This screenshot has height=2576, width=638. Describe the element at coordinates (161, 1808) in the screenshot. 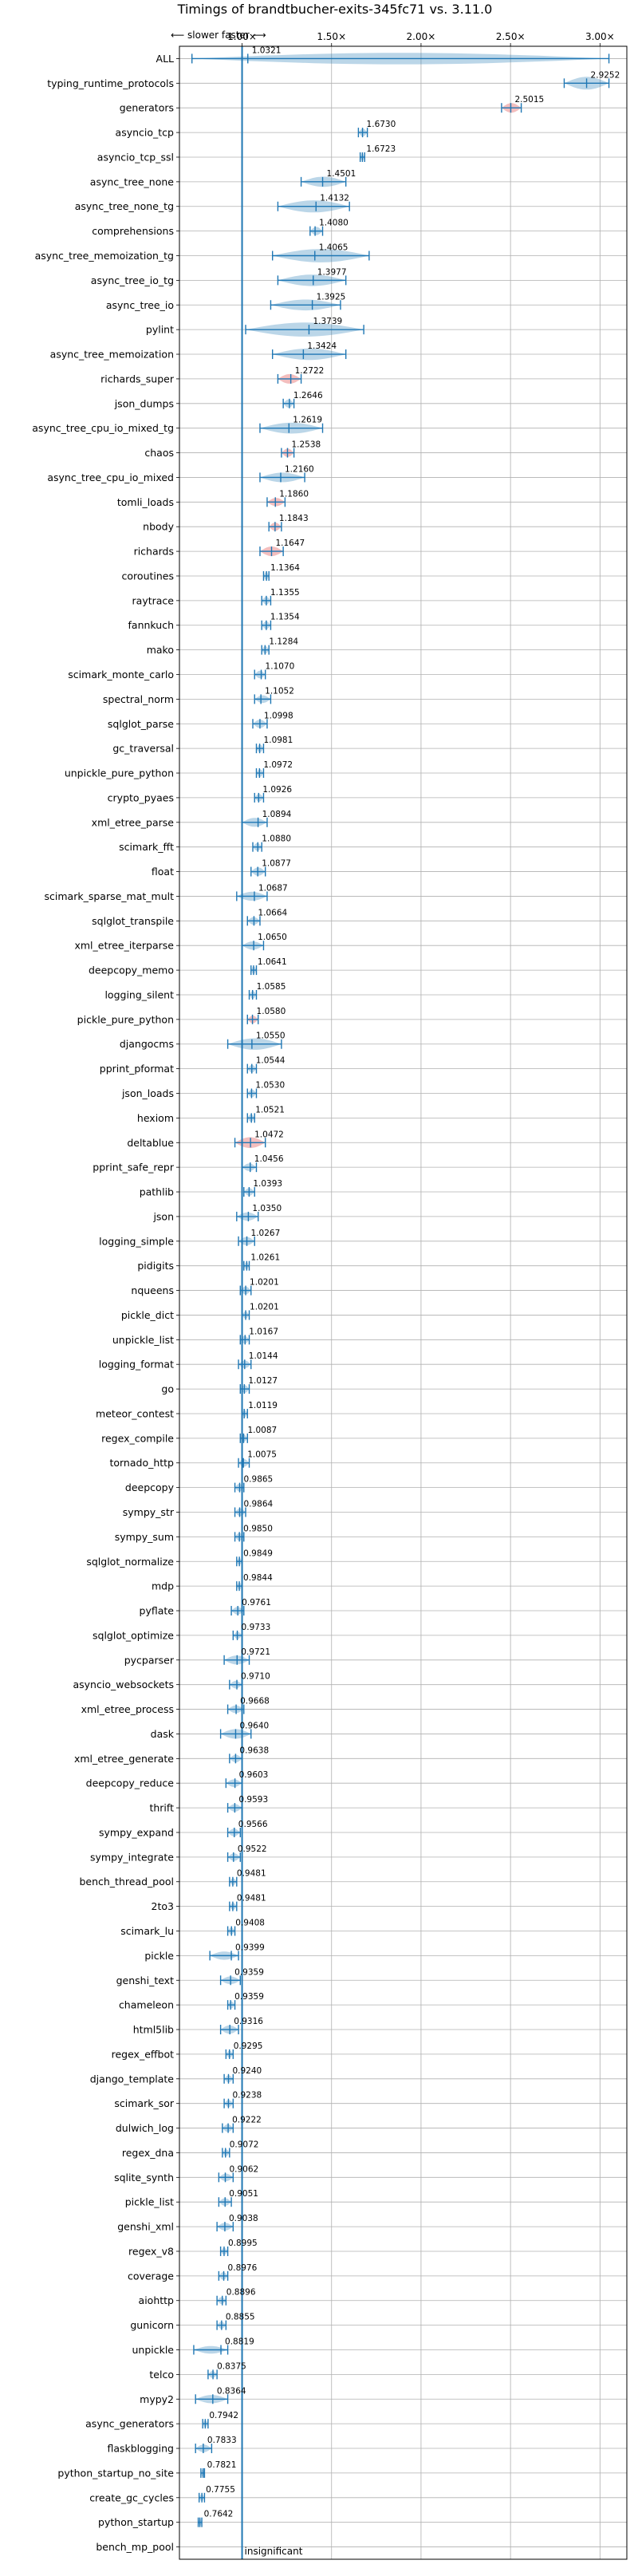

I see `benchmark-label: thrift` at that location.